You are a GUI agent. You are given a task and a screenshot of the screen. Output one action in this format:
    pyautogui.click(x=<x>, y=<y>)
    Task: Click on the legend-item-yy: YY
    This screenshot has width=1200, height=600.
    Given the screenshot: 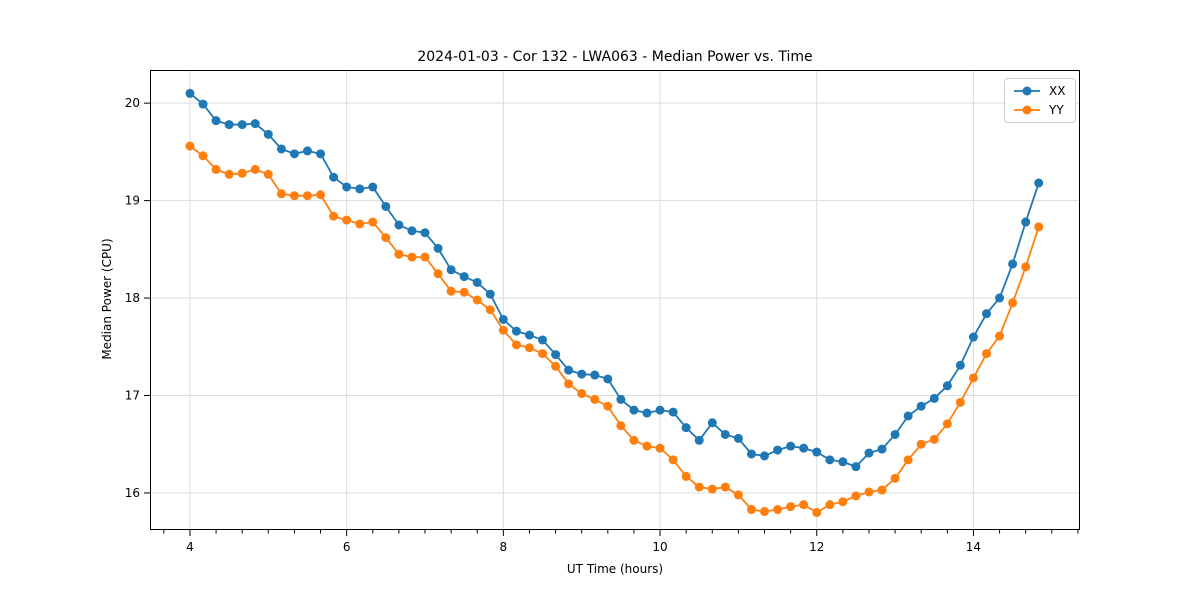 What is the action you would take?
    pyautogui.click(x=1039, y=110)
    